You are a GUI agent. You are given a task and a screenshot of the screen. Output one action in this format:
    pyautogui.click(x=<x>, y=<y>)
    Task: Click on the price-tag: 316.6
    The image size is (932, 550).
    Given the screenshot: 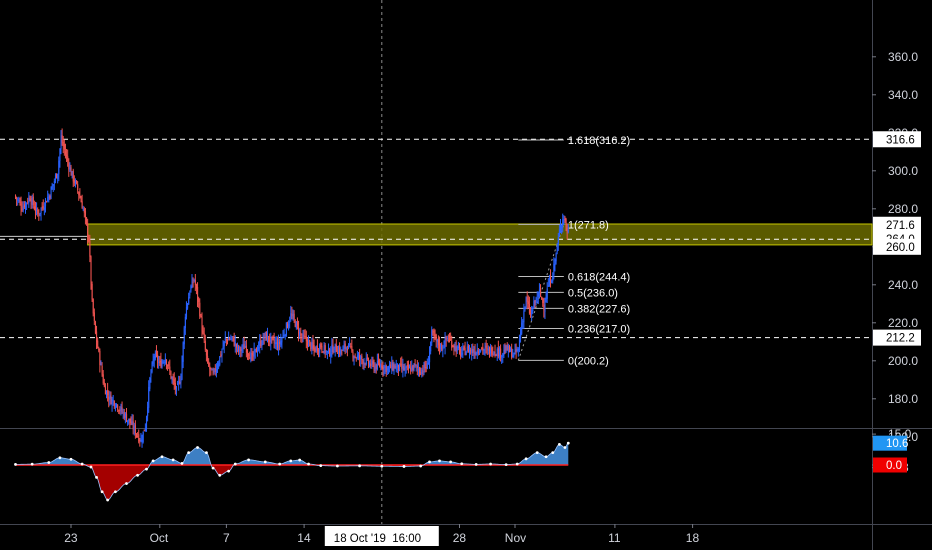 What is the action you would take?
    pyautogui.click(x=897, y=139)
    